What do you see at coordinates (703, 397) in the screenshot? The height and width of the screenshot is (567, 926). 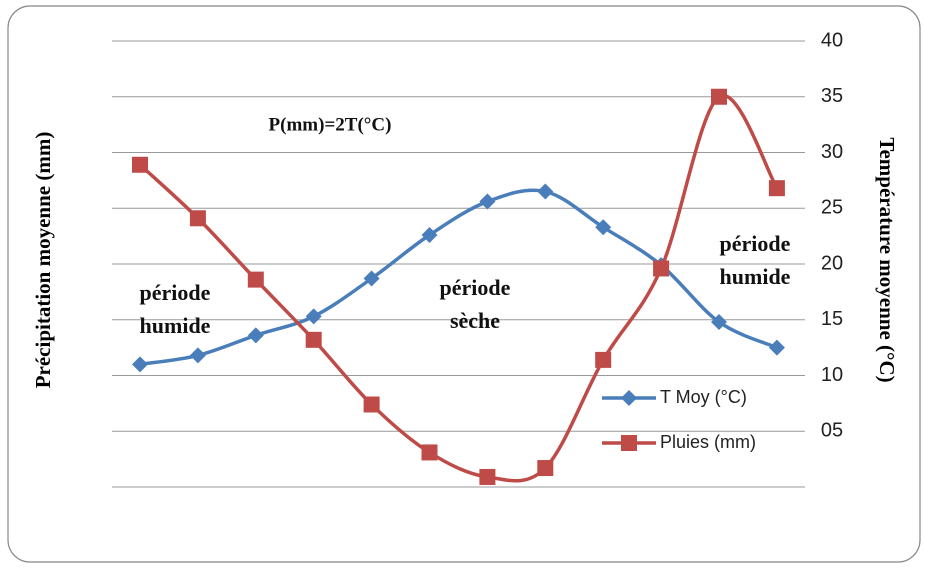 I see `legend-label: T Moy (°C)` at bounding box center [703, 397].